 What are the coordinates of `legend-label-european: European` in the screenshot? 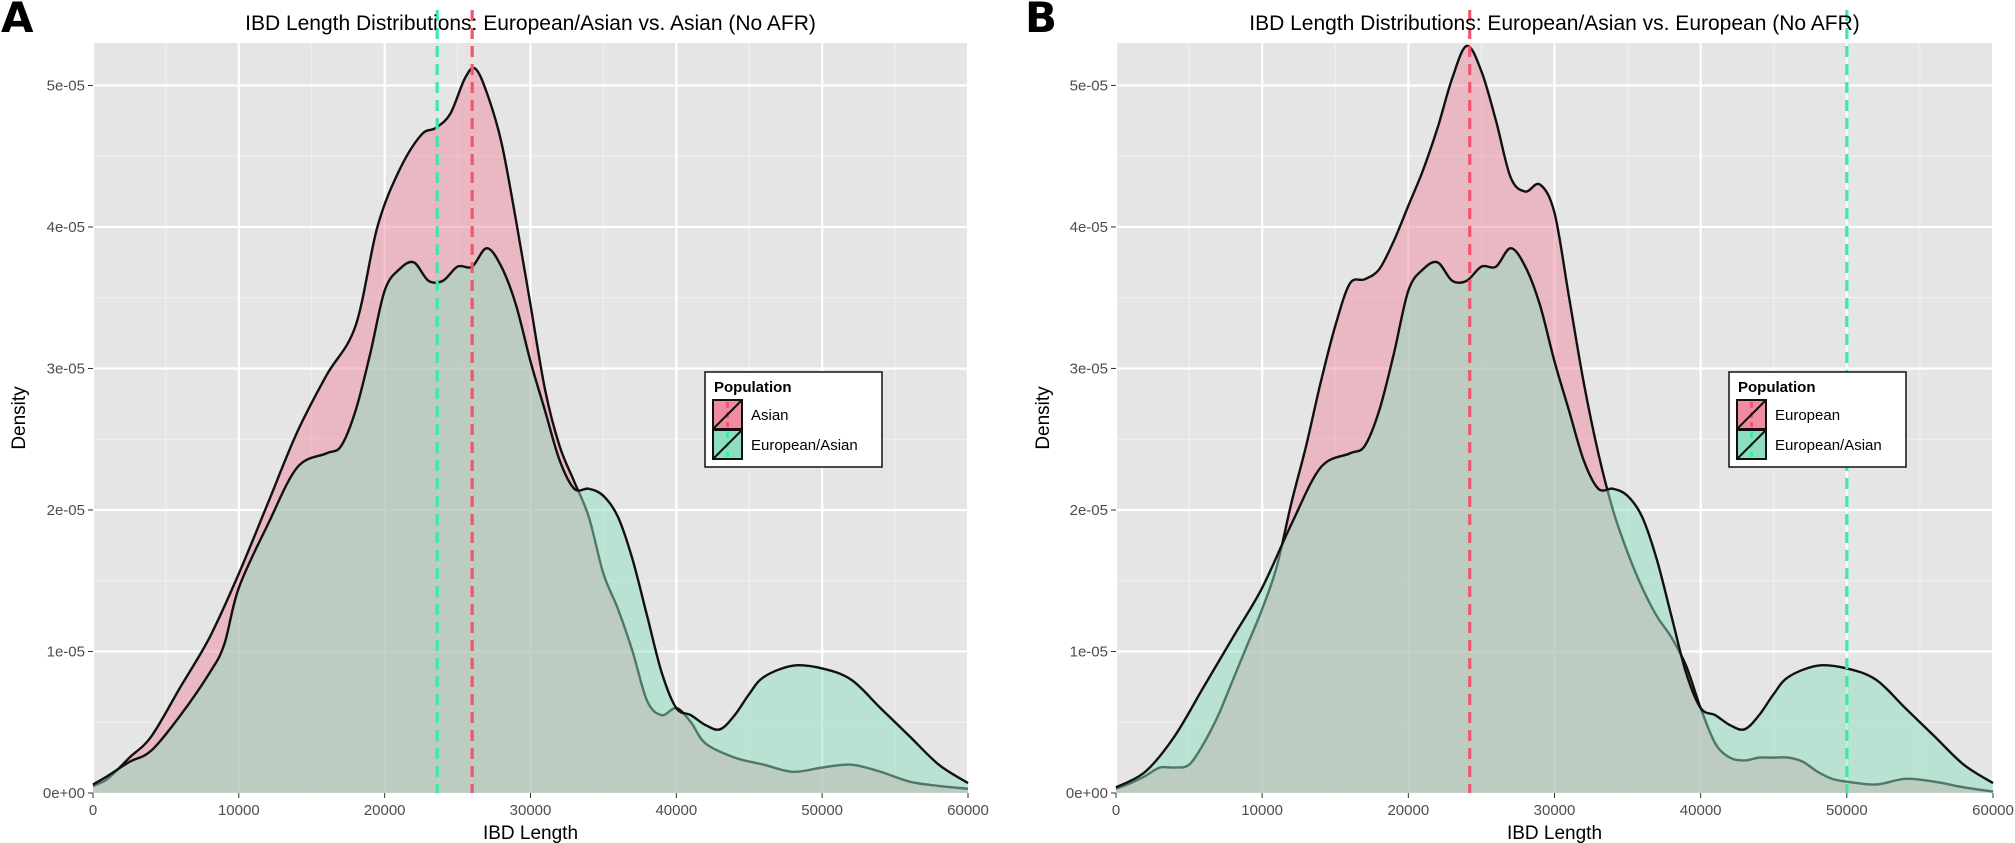 It's located at (1807, 415).